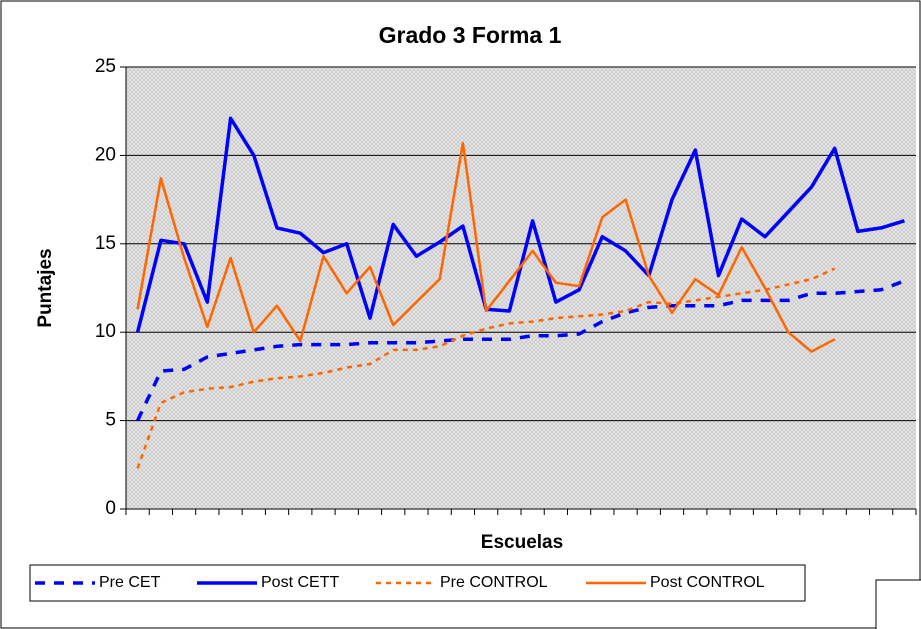 The height and width of the screenshot is (629, 921). What do you see at coordinates (105, 331) in the screenshot?
I see `y-tick-label: 10` at bounding box center [105, 331].